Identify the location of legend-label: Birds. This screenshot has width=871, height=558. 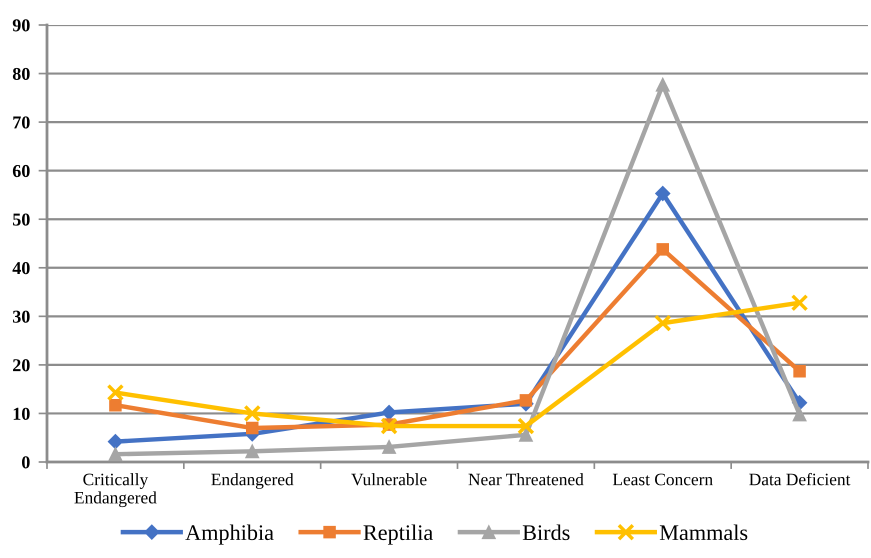
(546, 532).